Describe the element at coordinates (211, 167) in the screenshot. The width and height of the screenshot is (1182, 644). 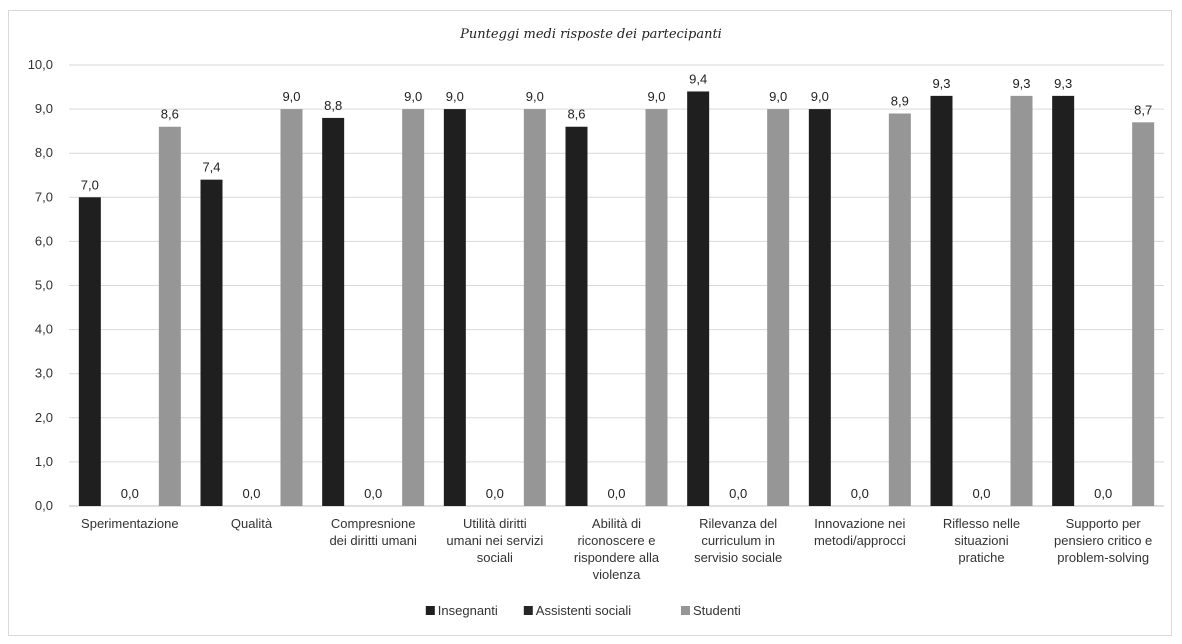
I see `data-label: 7,4` at that location.